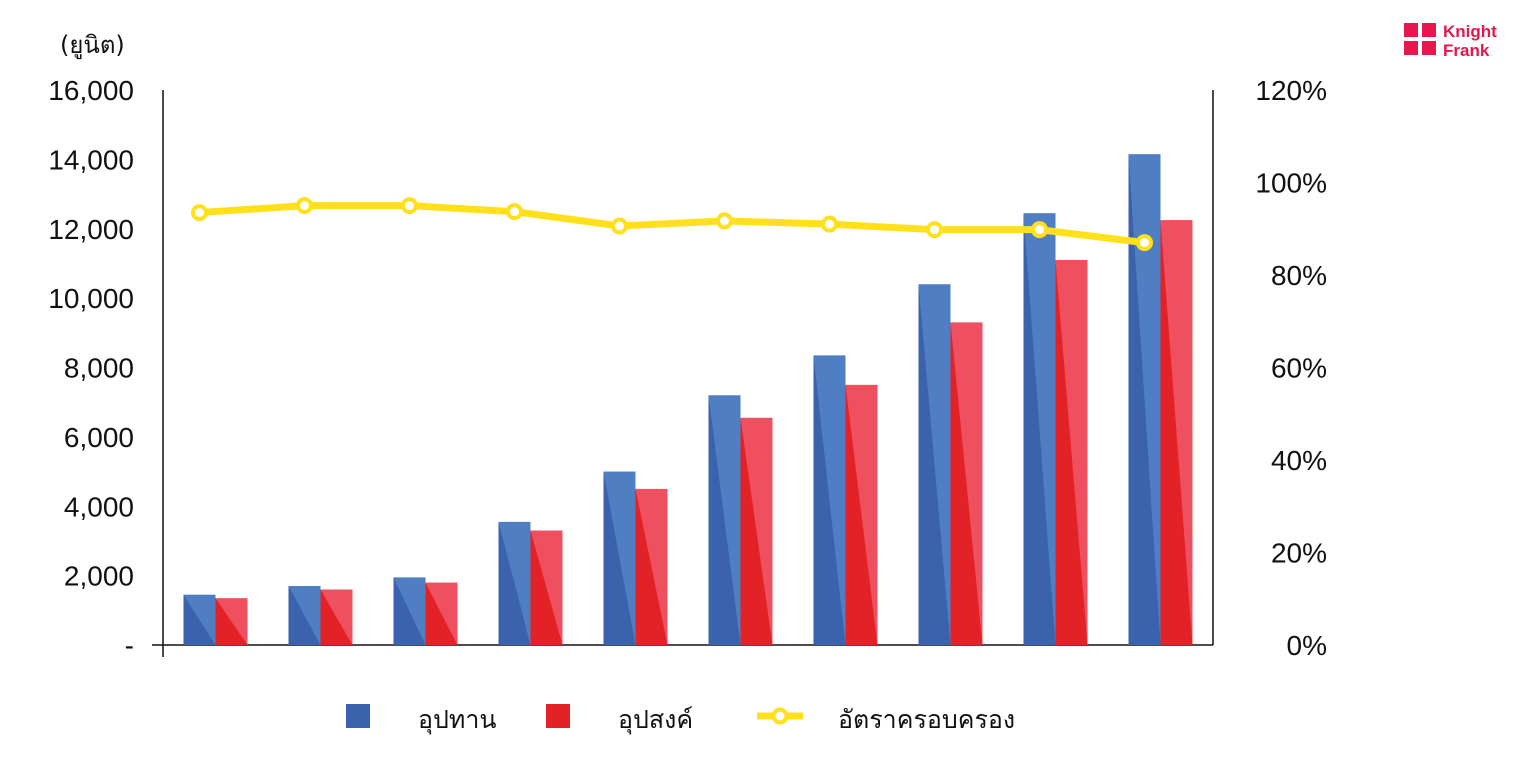 Image resolution: width=1515 pixels, height=776 pixels. Describe the element at coordinates (1470, 31) in the screenshot. I see `logo-text-knight: Knight` at that location.